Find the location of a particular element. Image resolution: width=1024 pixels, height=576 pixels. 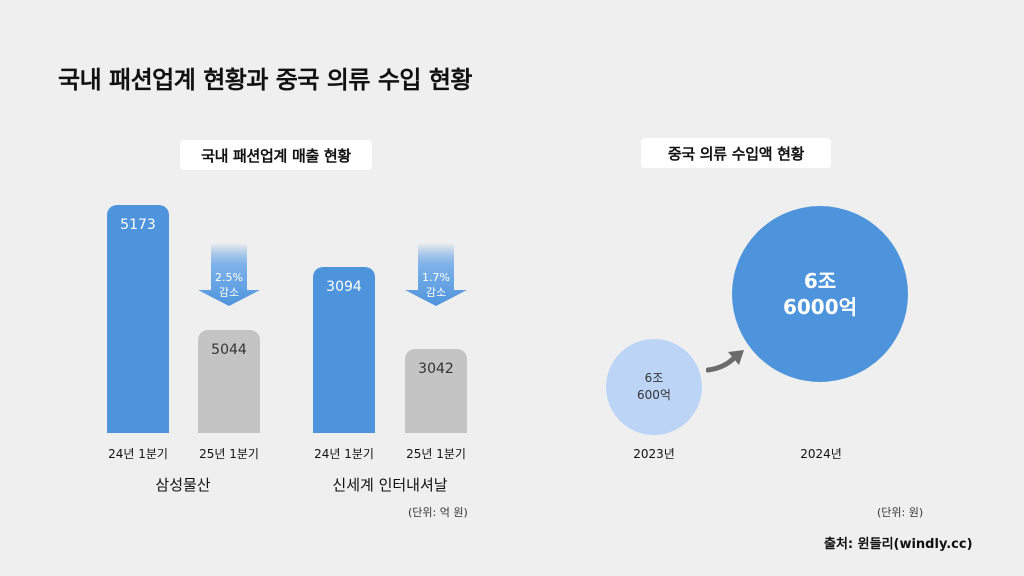

right-unit-label: (단위: 원) is located at coordinates (900, 512).